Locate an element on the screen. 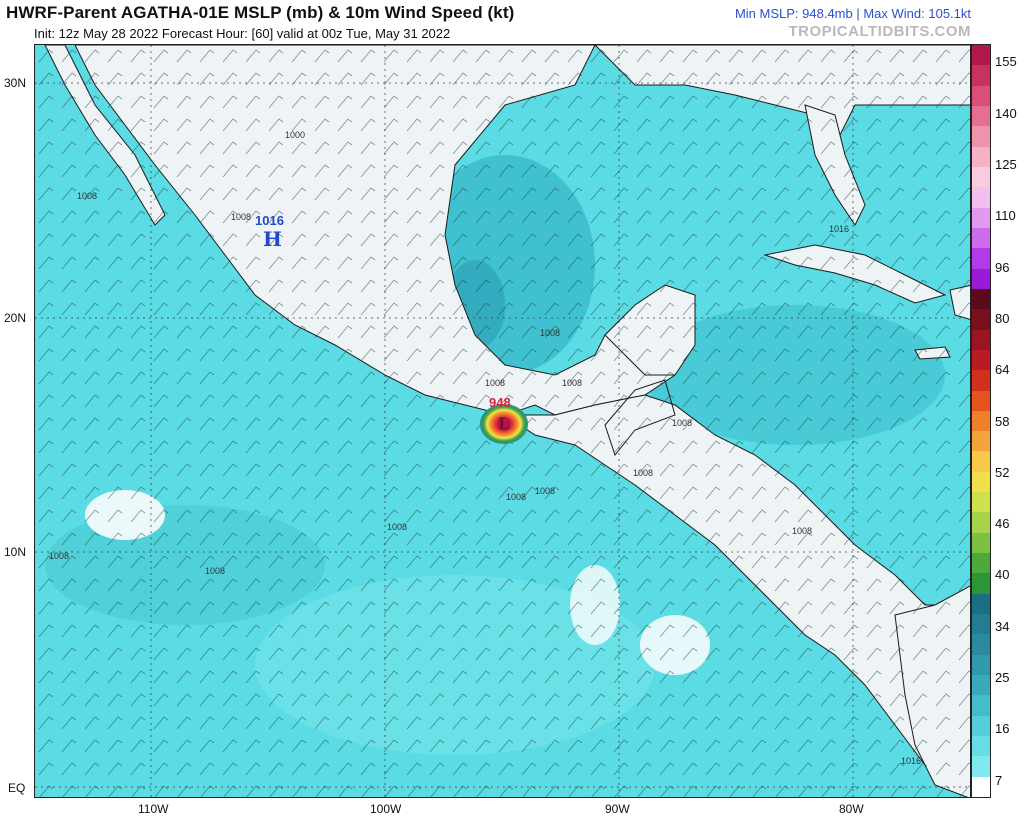 Image resolution: width=1024 pixels, height=817 pixels. colorbar-label-58: 58 is located at coordinates (1002, 421).